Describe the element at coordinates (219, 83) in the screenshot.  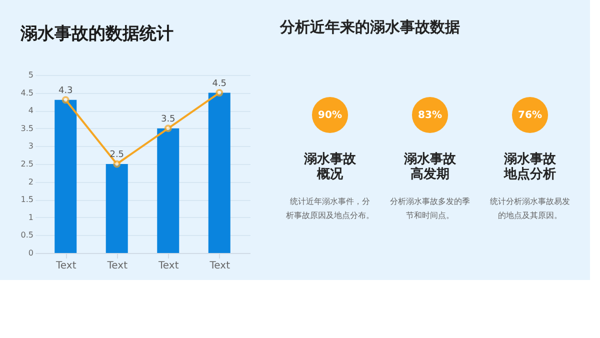
I see `data-label: 4.5` at that location.